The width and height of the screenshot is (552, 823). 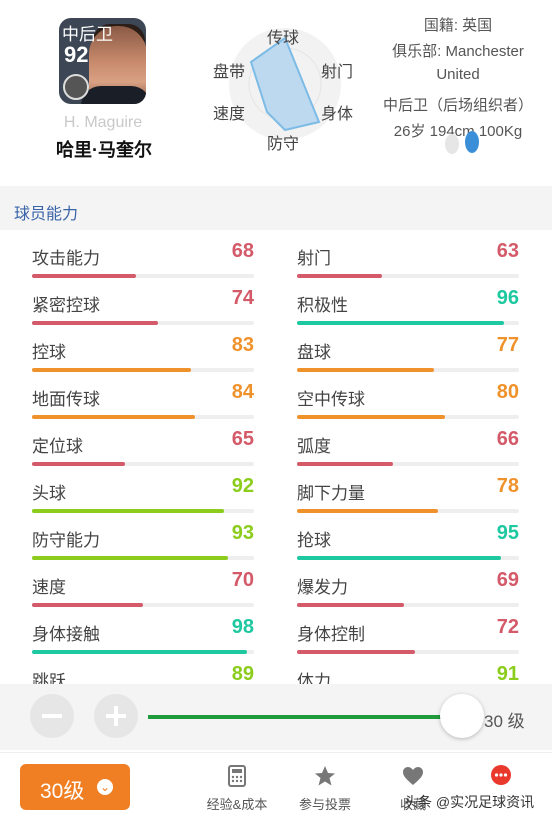 I want to click on watermark: 头条 @实况足球资讯, so click(x=469, y=802).